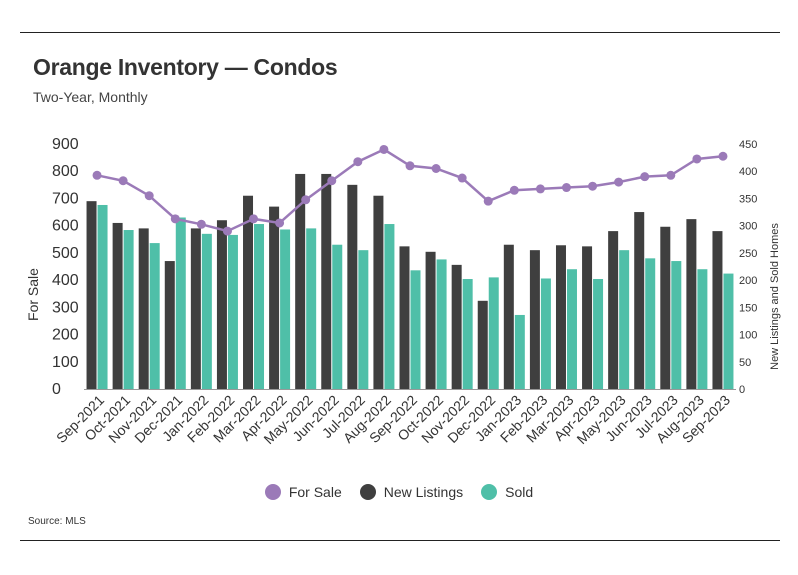  I want to click on y2-tick-label: 350, so click(748, 199).